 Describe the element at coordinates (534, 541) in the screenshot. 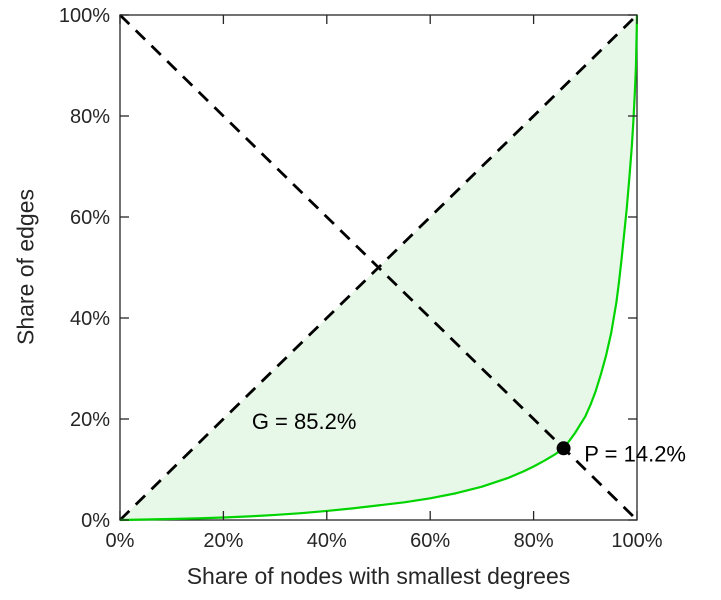

I see `x-tick-label: 80%` at that location.